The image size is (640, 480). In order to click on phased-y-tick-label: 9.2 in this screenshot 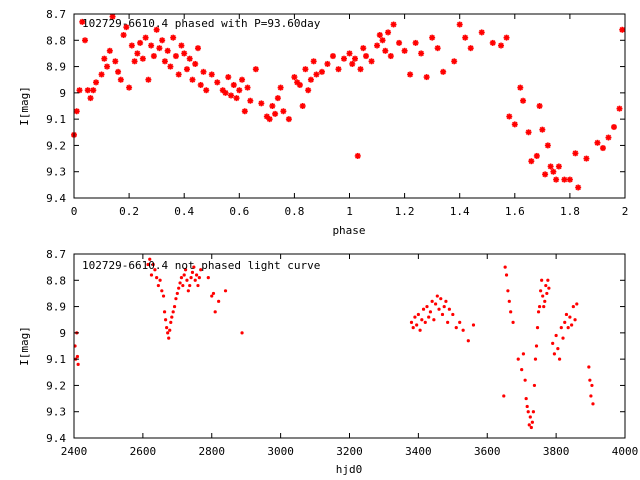, I will do `click(56, 145)`.